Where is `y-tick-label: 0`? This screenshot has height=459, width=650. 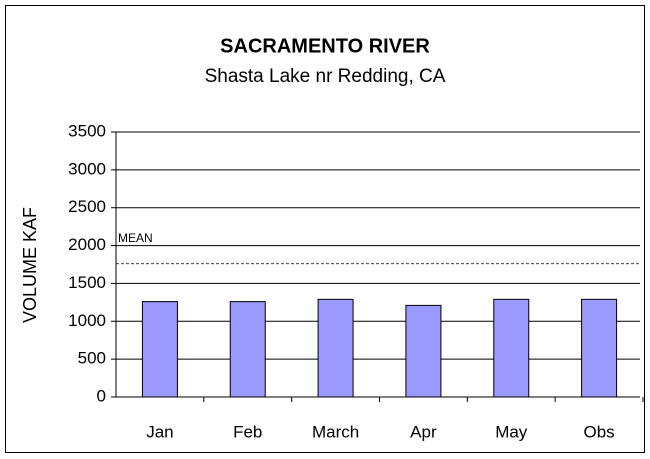
y-tick-label: 0 is located at coordinates (101, 395).